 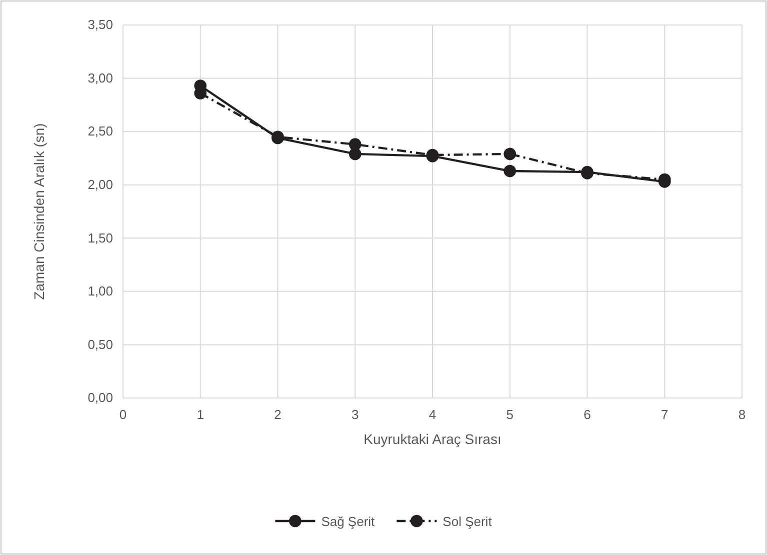 What do you see at coordinates (123, 414) in the screenshot?
I see `x-tick-label: 0` at bounding box center [123, 414].